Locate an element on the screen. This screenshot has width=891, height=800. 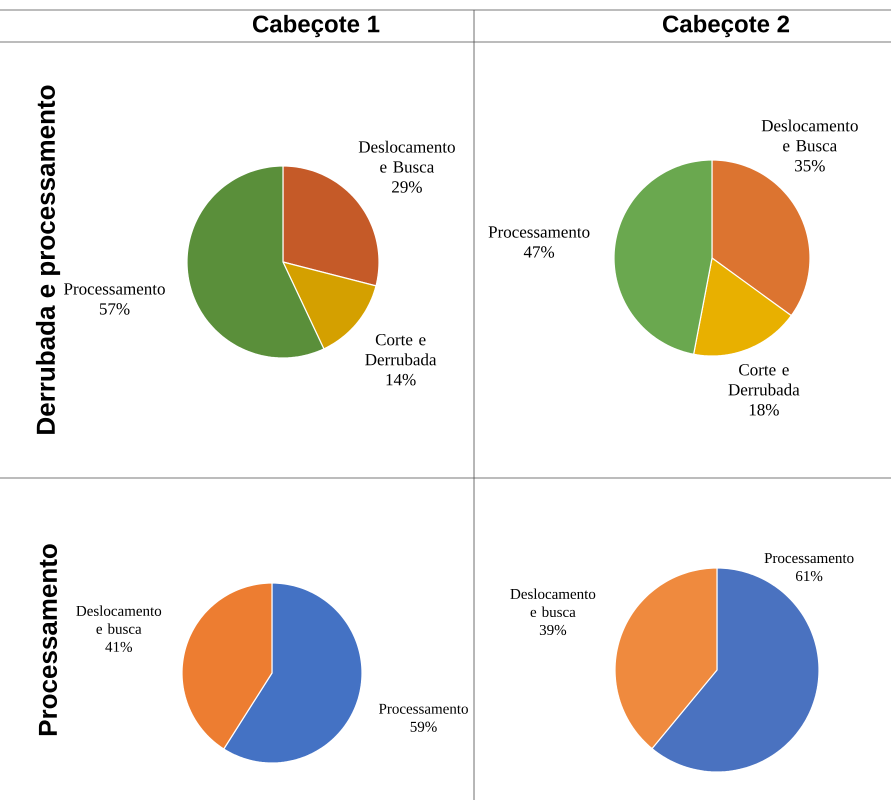
data-label: 39% is located at coordinates (553, 630).